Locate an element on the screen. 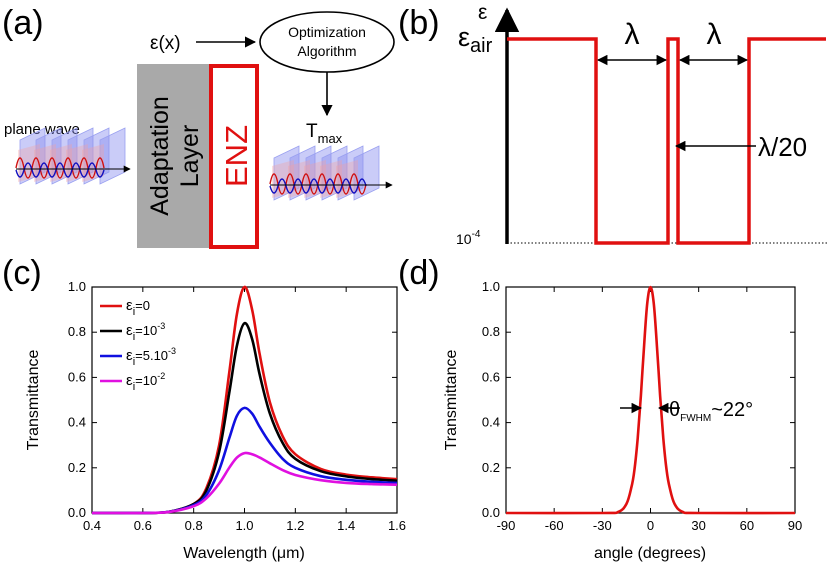 The width and height of the screenshot is (830, 587). enz-label: ENZ is located at coordinates (236, 156).